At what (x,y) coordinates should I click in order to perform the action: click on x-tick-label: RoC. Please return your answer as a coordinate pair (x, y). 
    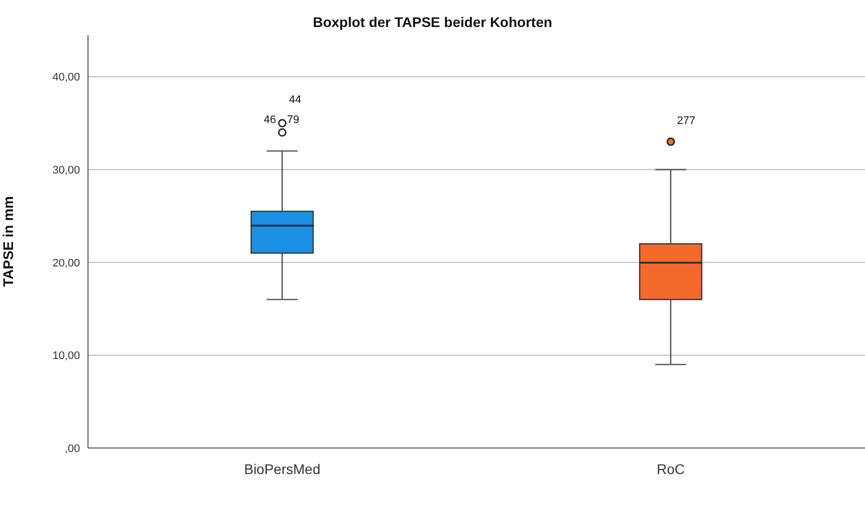
    Looking at the image, I should click on (670, 468).